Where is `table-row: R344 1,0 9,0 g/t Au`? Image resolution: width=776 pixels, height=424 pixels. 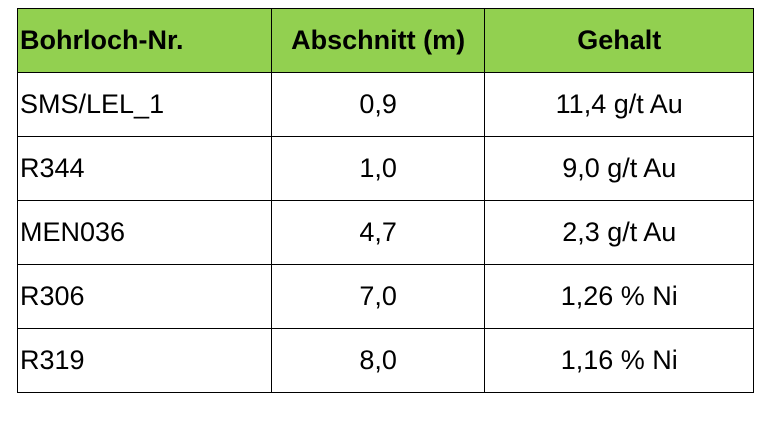
table-row: R344 1,0 9,0 g/t Au is located at coordinates (385, 168).